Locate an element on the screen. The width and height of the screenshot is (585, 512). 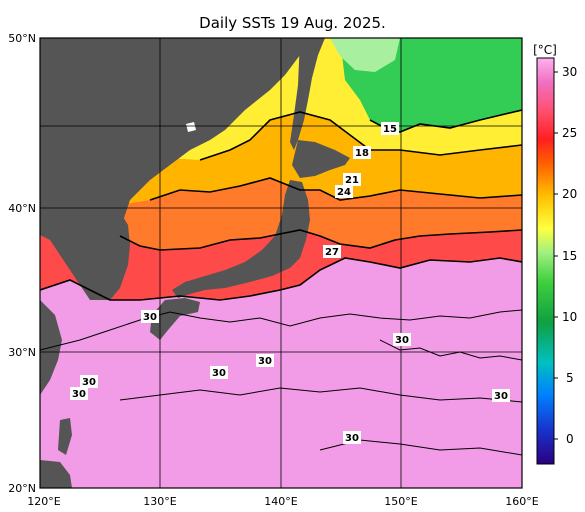
contour-label-30a: 30 is located at coordinates (150, 316).